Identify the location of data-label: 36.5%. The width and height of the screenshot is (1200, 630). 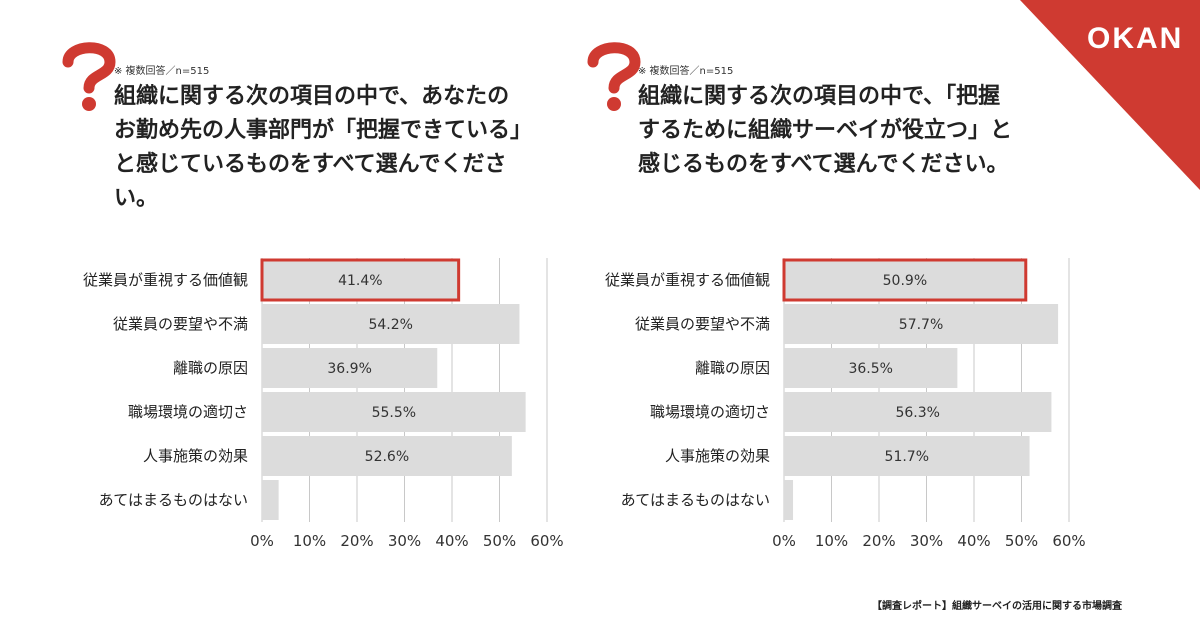
(870, 369).